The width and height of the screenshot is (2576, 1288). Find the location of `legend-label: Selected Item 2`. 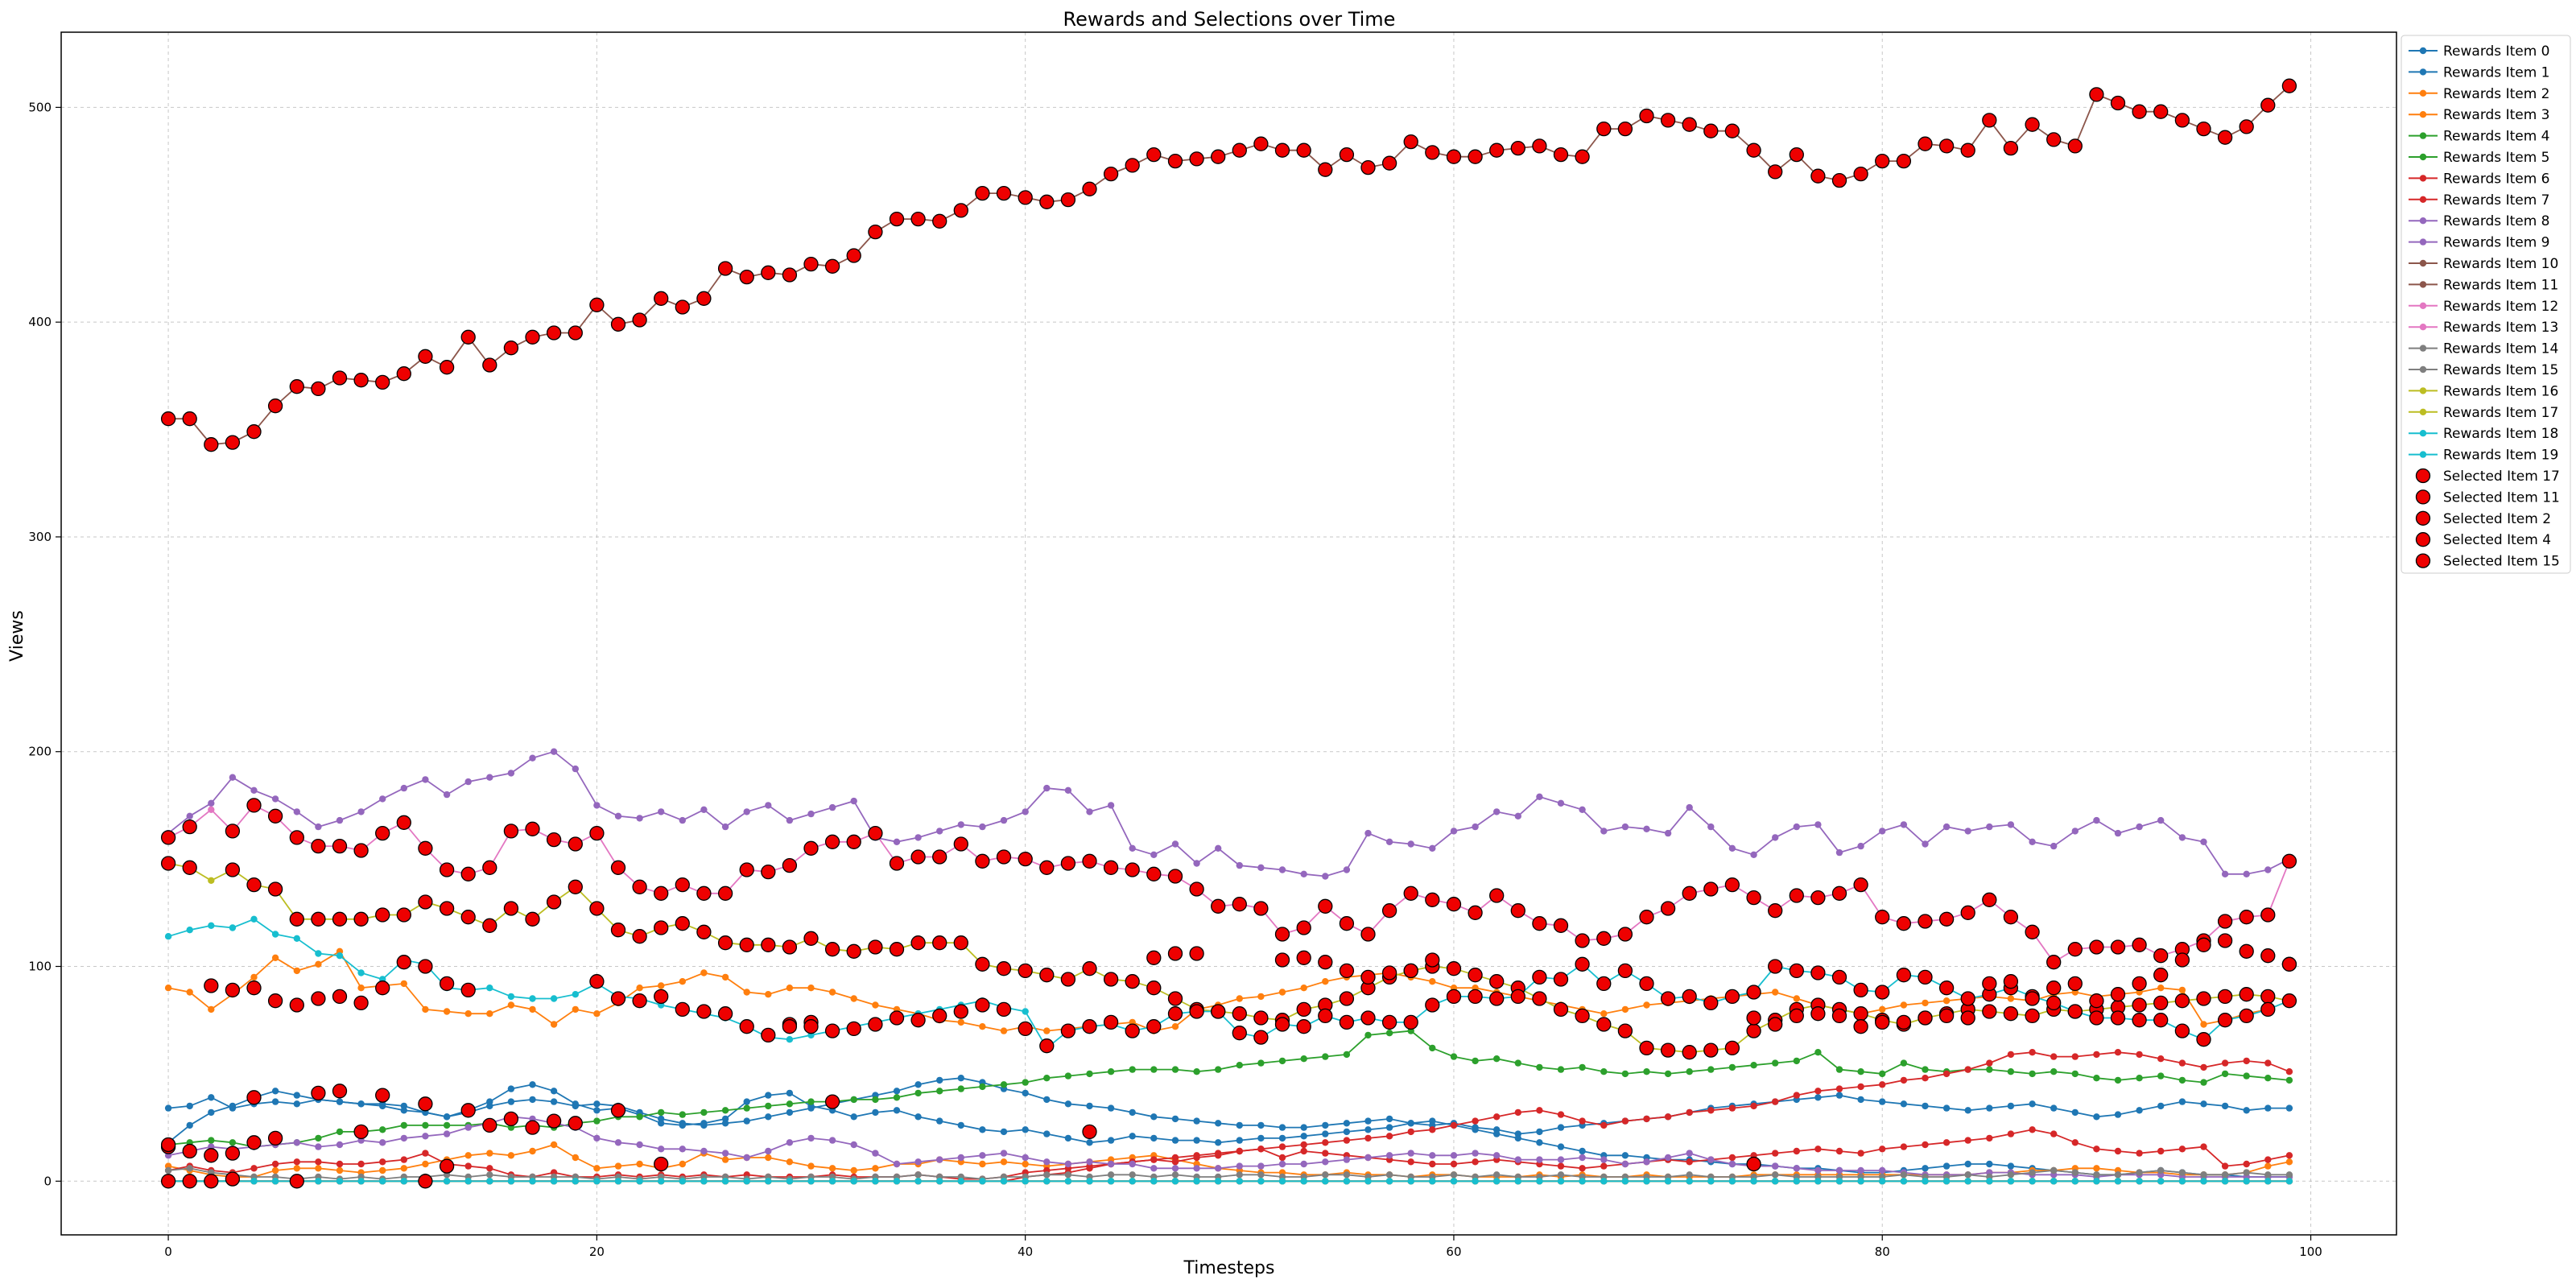

legend-label: Selected Item 2 is located at coordinates (2497, 519).